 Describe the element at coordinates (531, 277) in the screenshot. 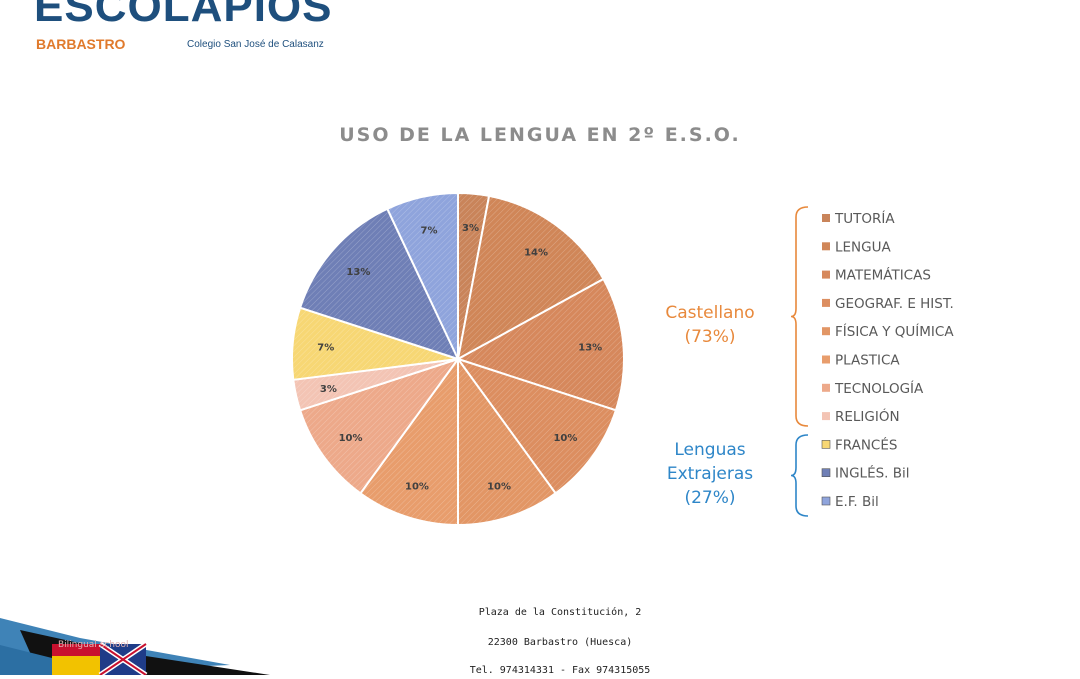

I see `pie-slice-hatch-lengua` at that location.